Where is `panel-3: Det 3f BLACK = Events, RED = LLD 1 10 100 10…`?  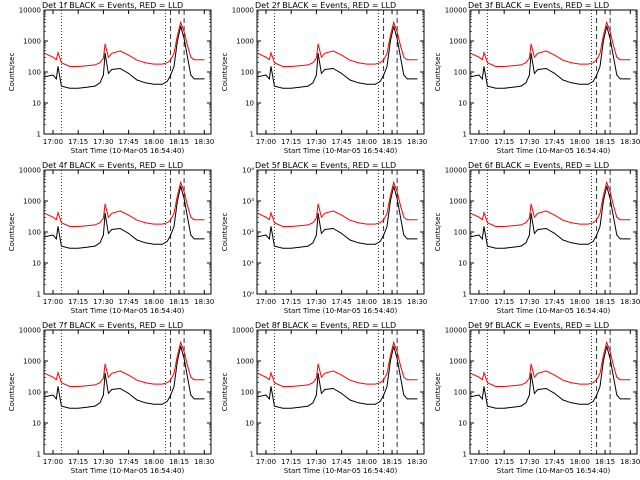
panel-3: Det 3f BLACK = Events, RED = LLD 1 10 100 10… is located at coordinates (537, 78).